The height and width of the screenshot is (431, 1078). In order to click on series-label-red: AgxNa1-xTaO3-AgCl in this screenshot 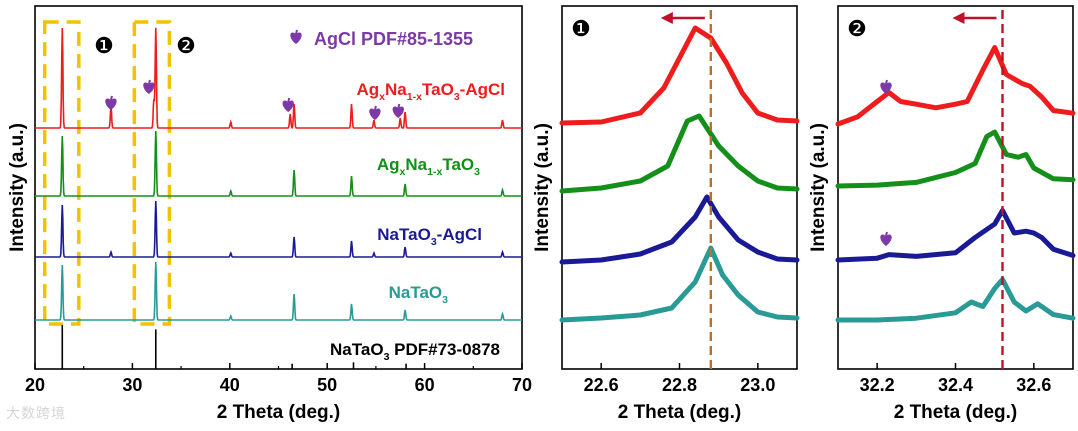, I will do `click(431, 91)`.